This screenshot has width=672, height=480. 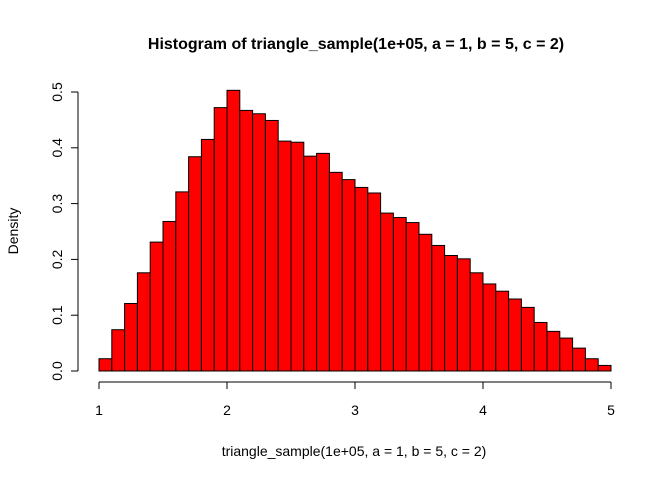 What do you see at coordinates (13, 231) in the screenshot?
I see `y-axis-label: Density` at bounding box center [13, 231].